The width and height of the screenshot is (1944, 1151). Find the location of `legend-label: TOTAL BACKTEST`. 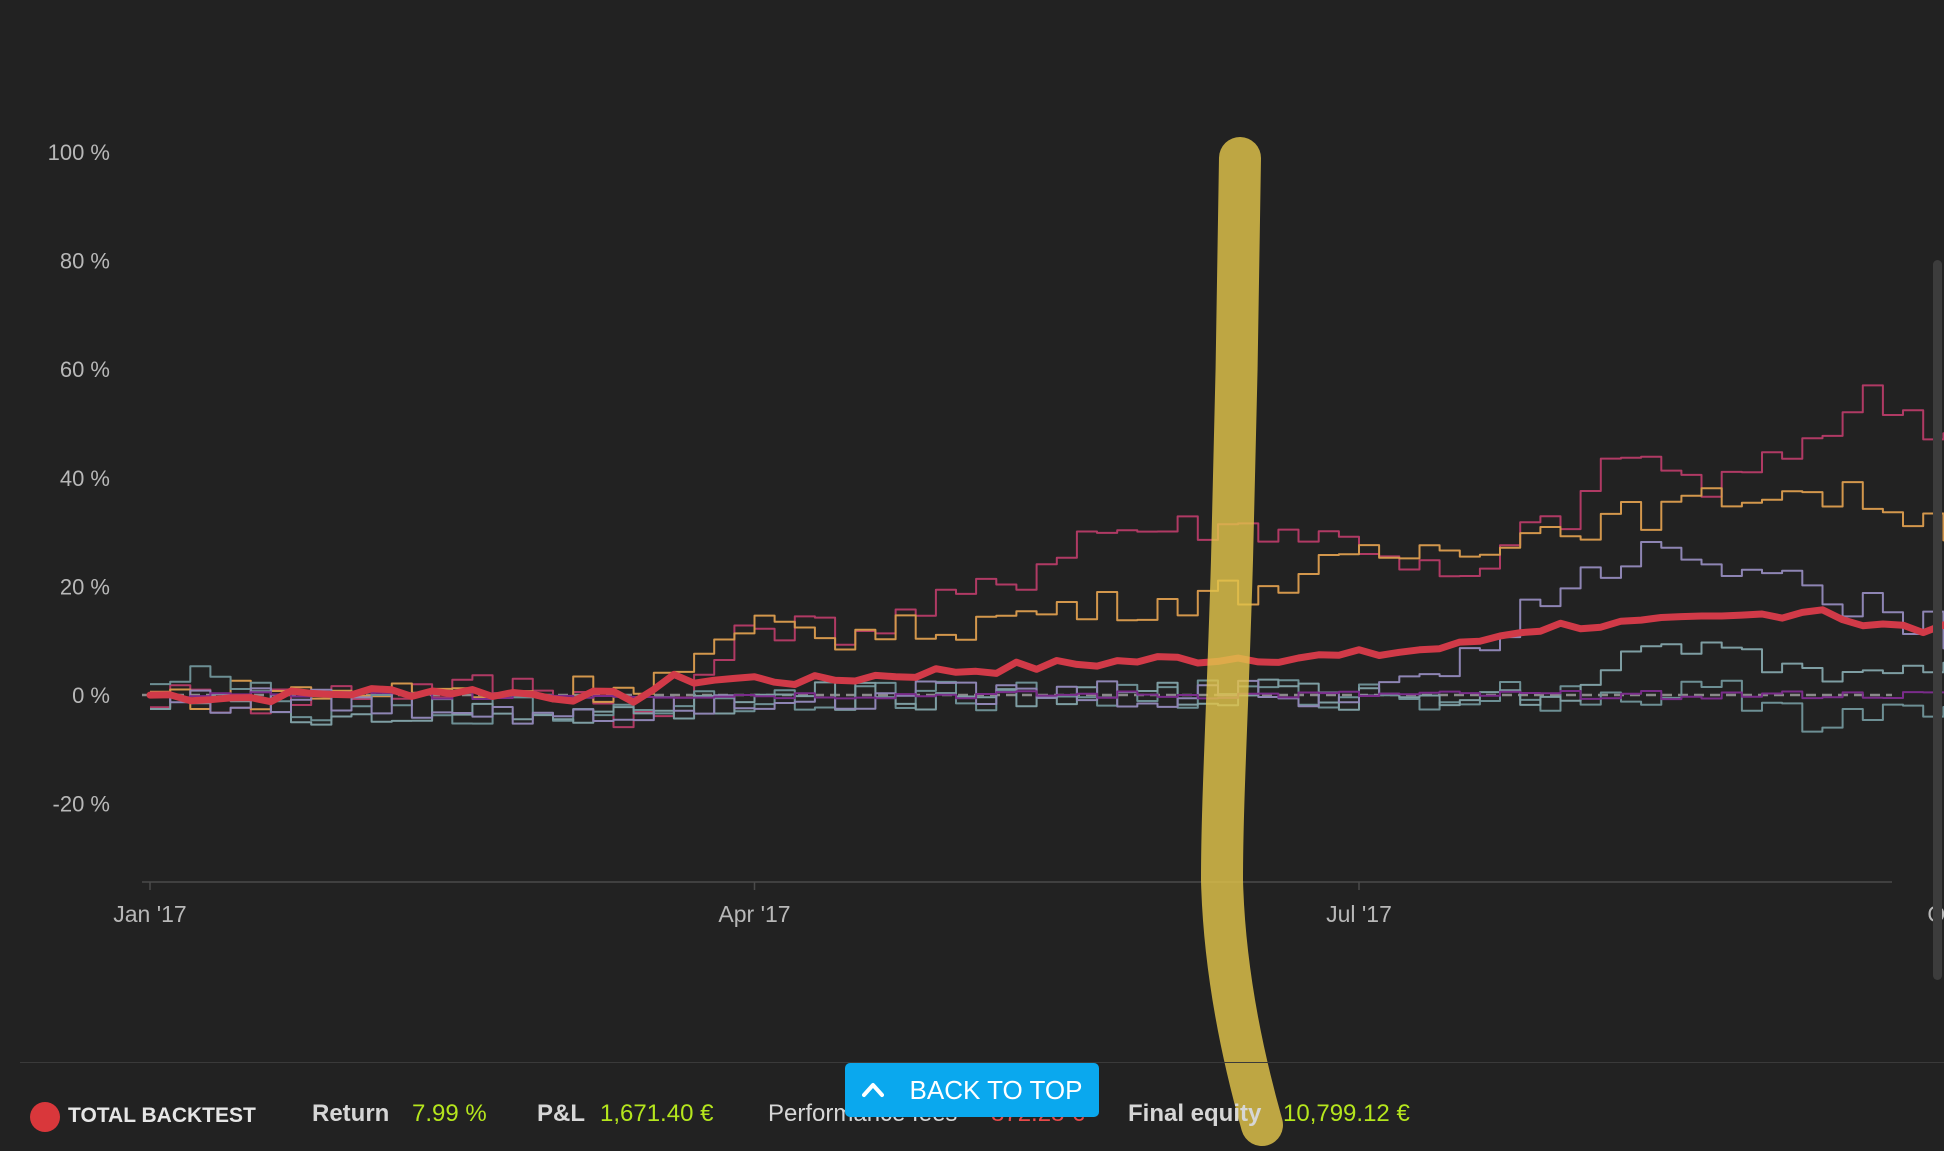

legend-label: TOTAL BACKTEST is located at coordinates (162, 1115).